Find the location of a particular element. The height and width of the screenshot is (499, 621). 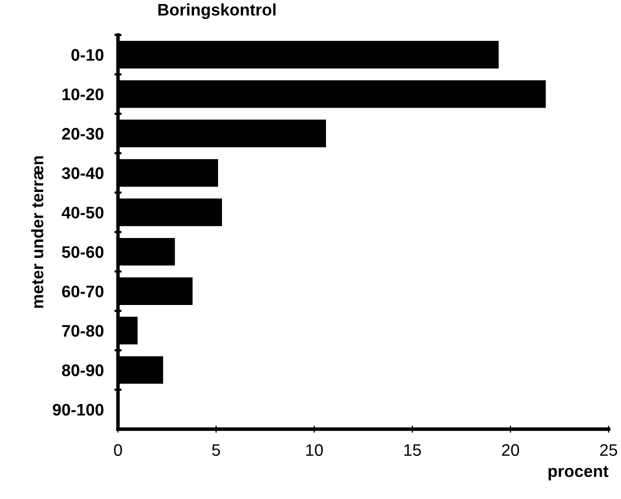

y-tick-label: 40-50 is located at coordinates (83, 212).